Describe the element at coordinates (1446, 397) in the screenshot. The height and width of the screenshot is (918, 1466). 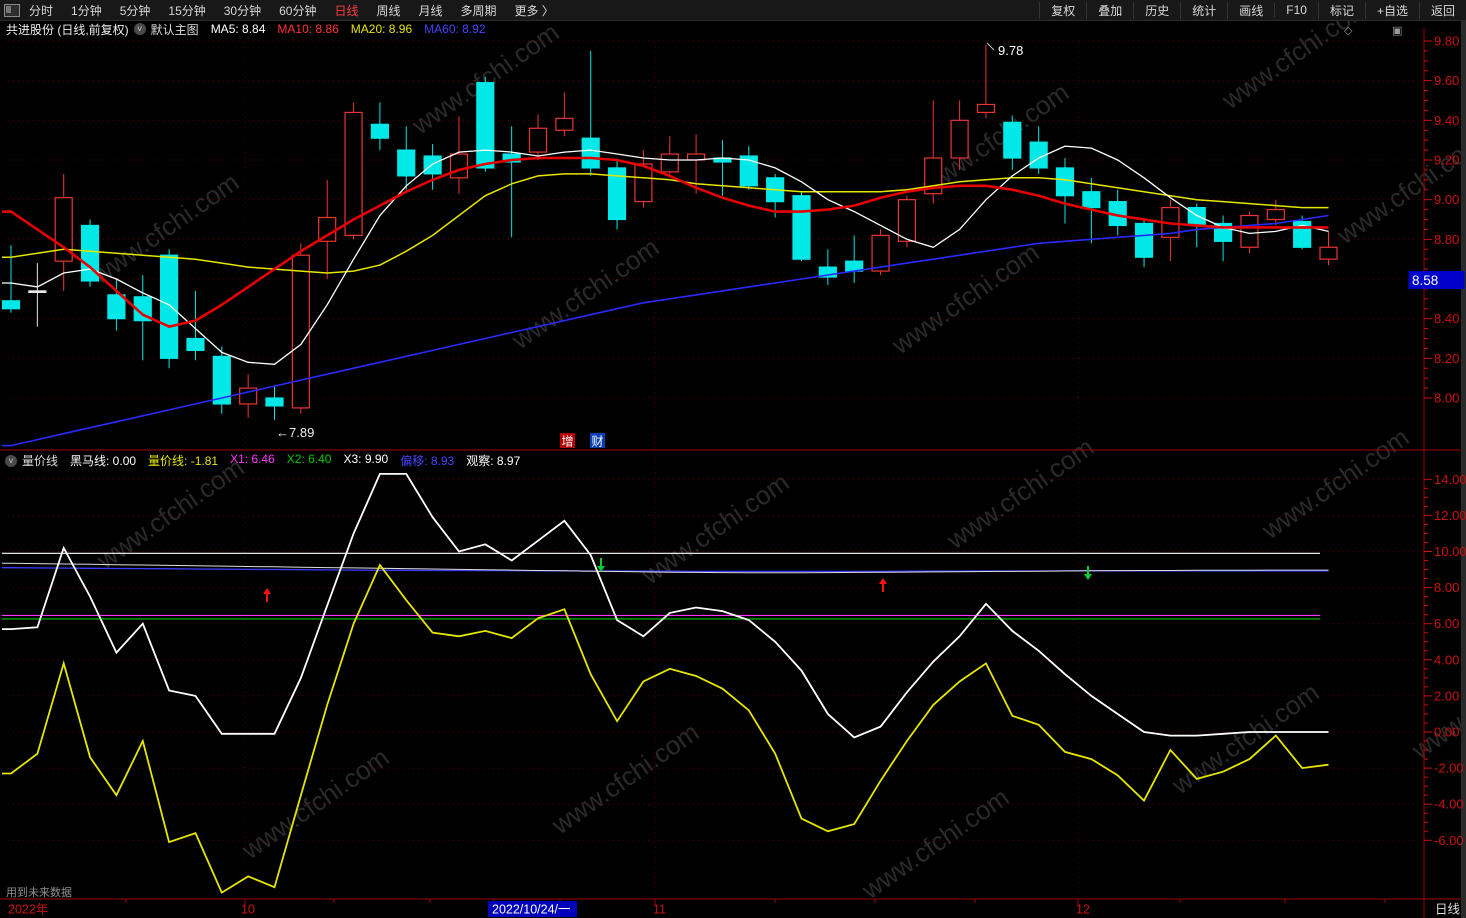
I see `price-axis-label: 8.00` at that location.